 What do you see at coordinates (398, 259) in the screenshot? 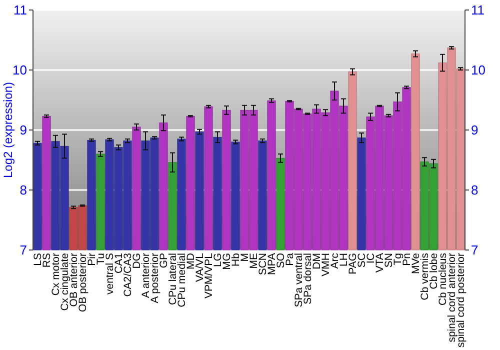
I see `x-tick-label: Tg` at bounding box center [398, 259].